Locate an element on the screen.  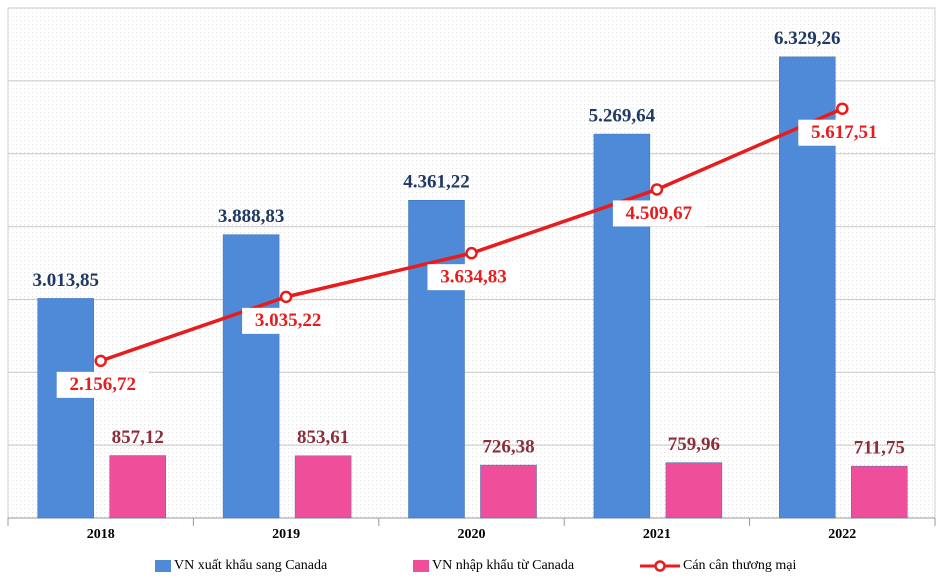
value-label: 5.269,64 is located at coordinates (622, 115).